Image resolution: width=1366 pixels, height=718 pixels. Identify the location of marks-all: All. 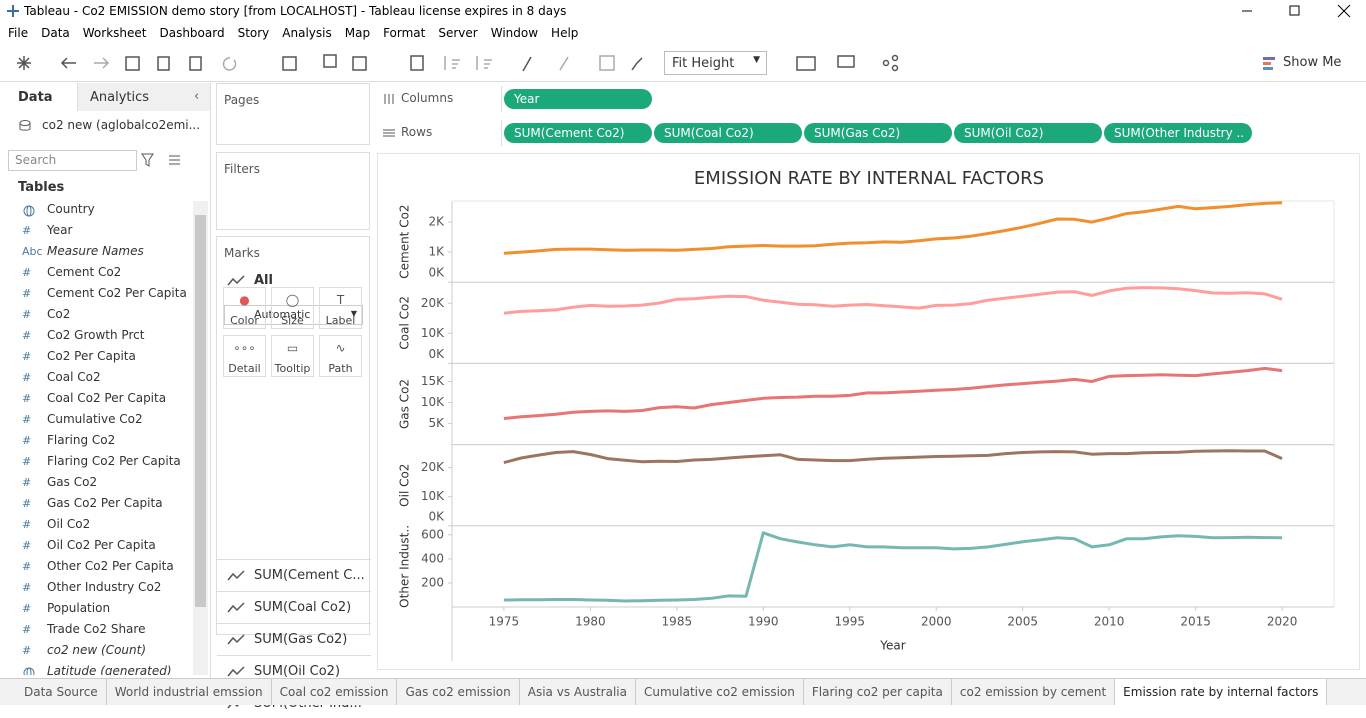
(263, 280).